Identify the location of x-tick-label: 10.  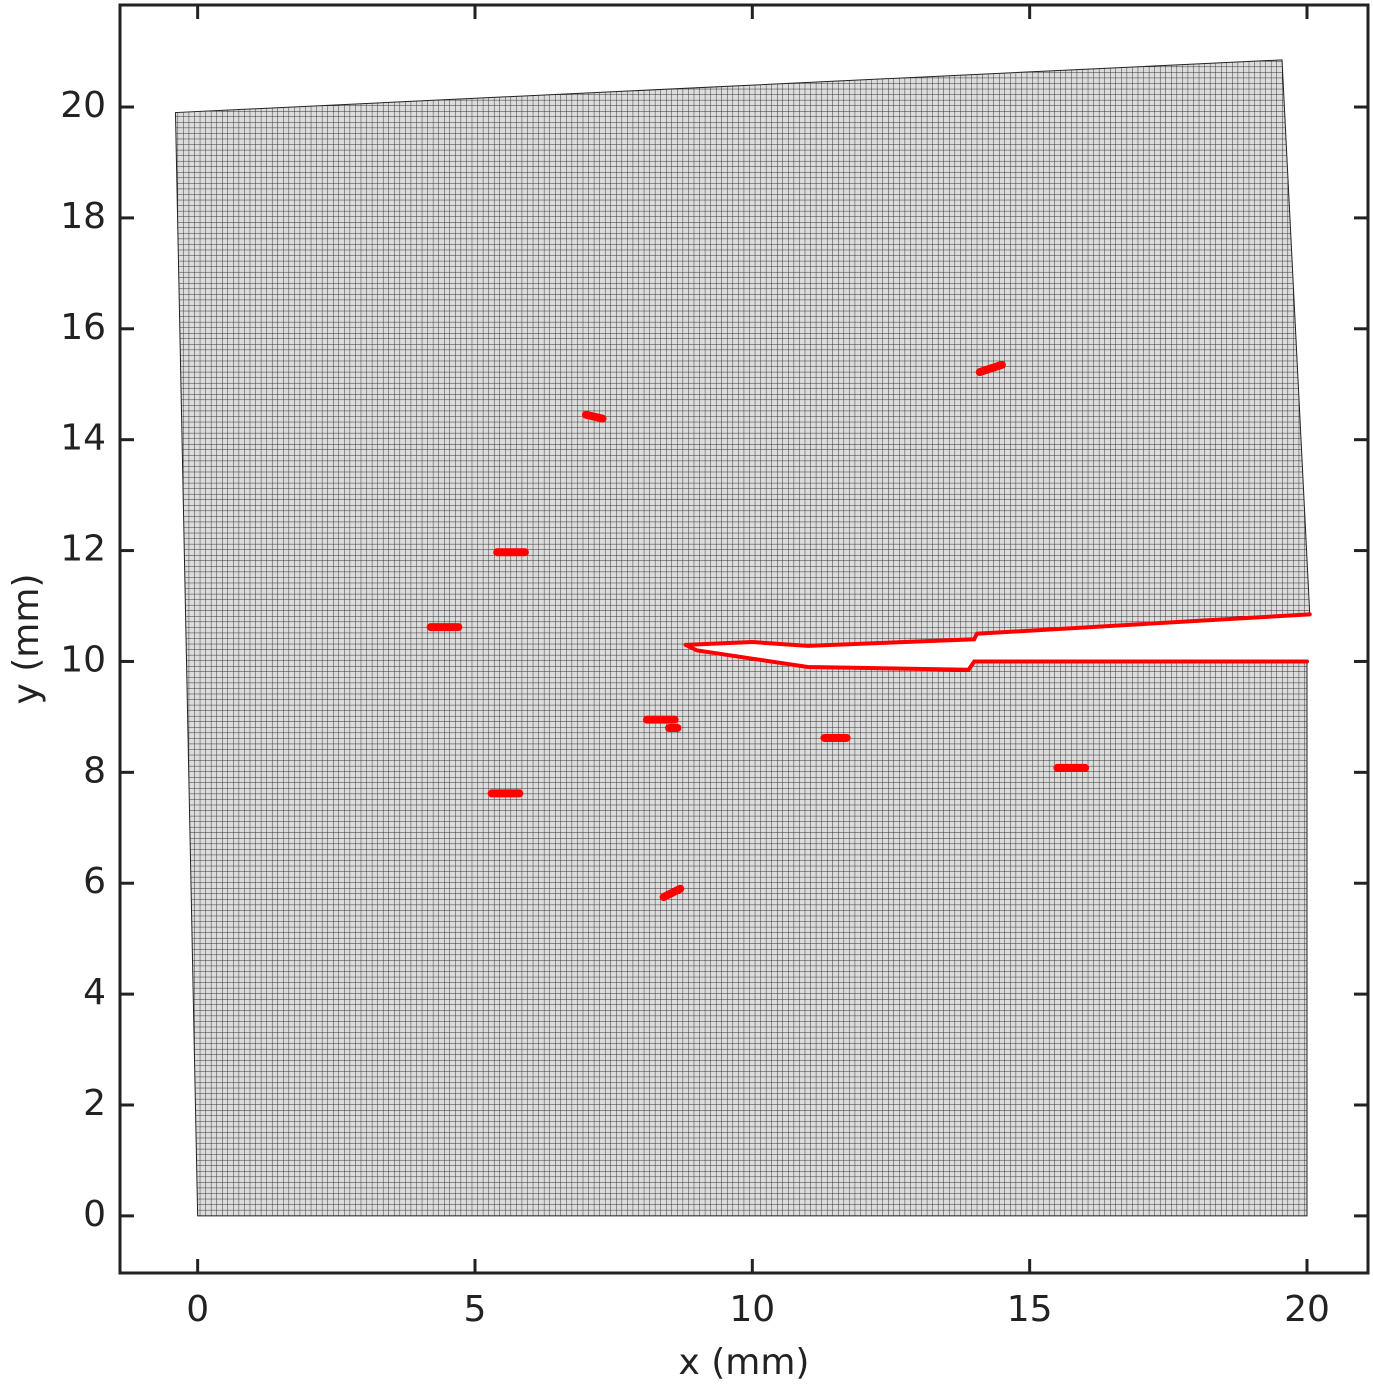
(752, 1309).